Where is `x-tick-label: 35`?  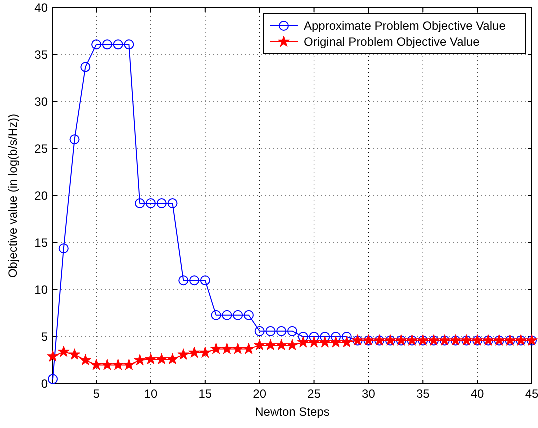
x-tick-label: 35 is located at coordinates (423, 394).